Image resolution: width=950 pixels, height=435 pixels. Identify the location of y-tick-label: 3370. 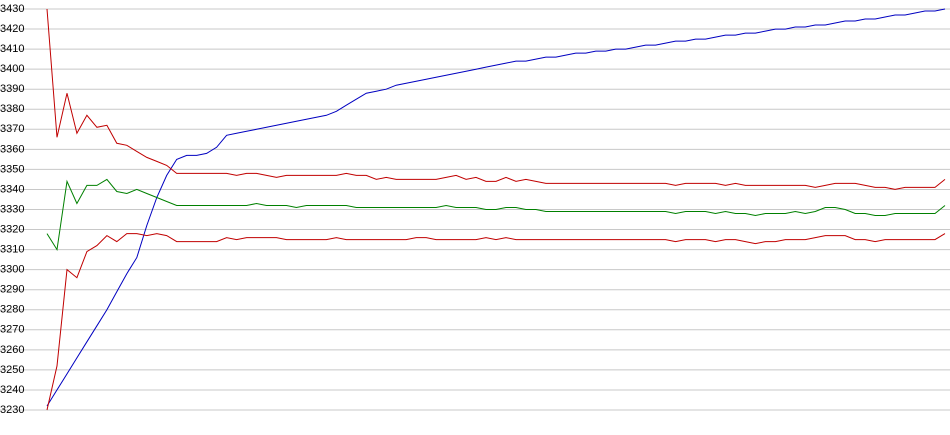
(12, 129).